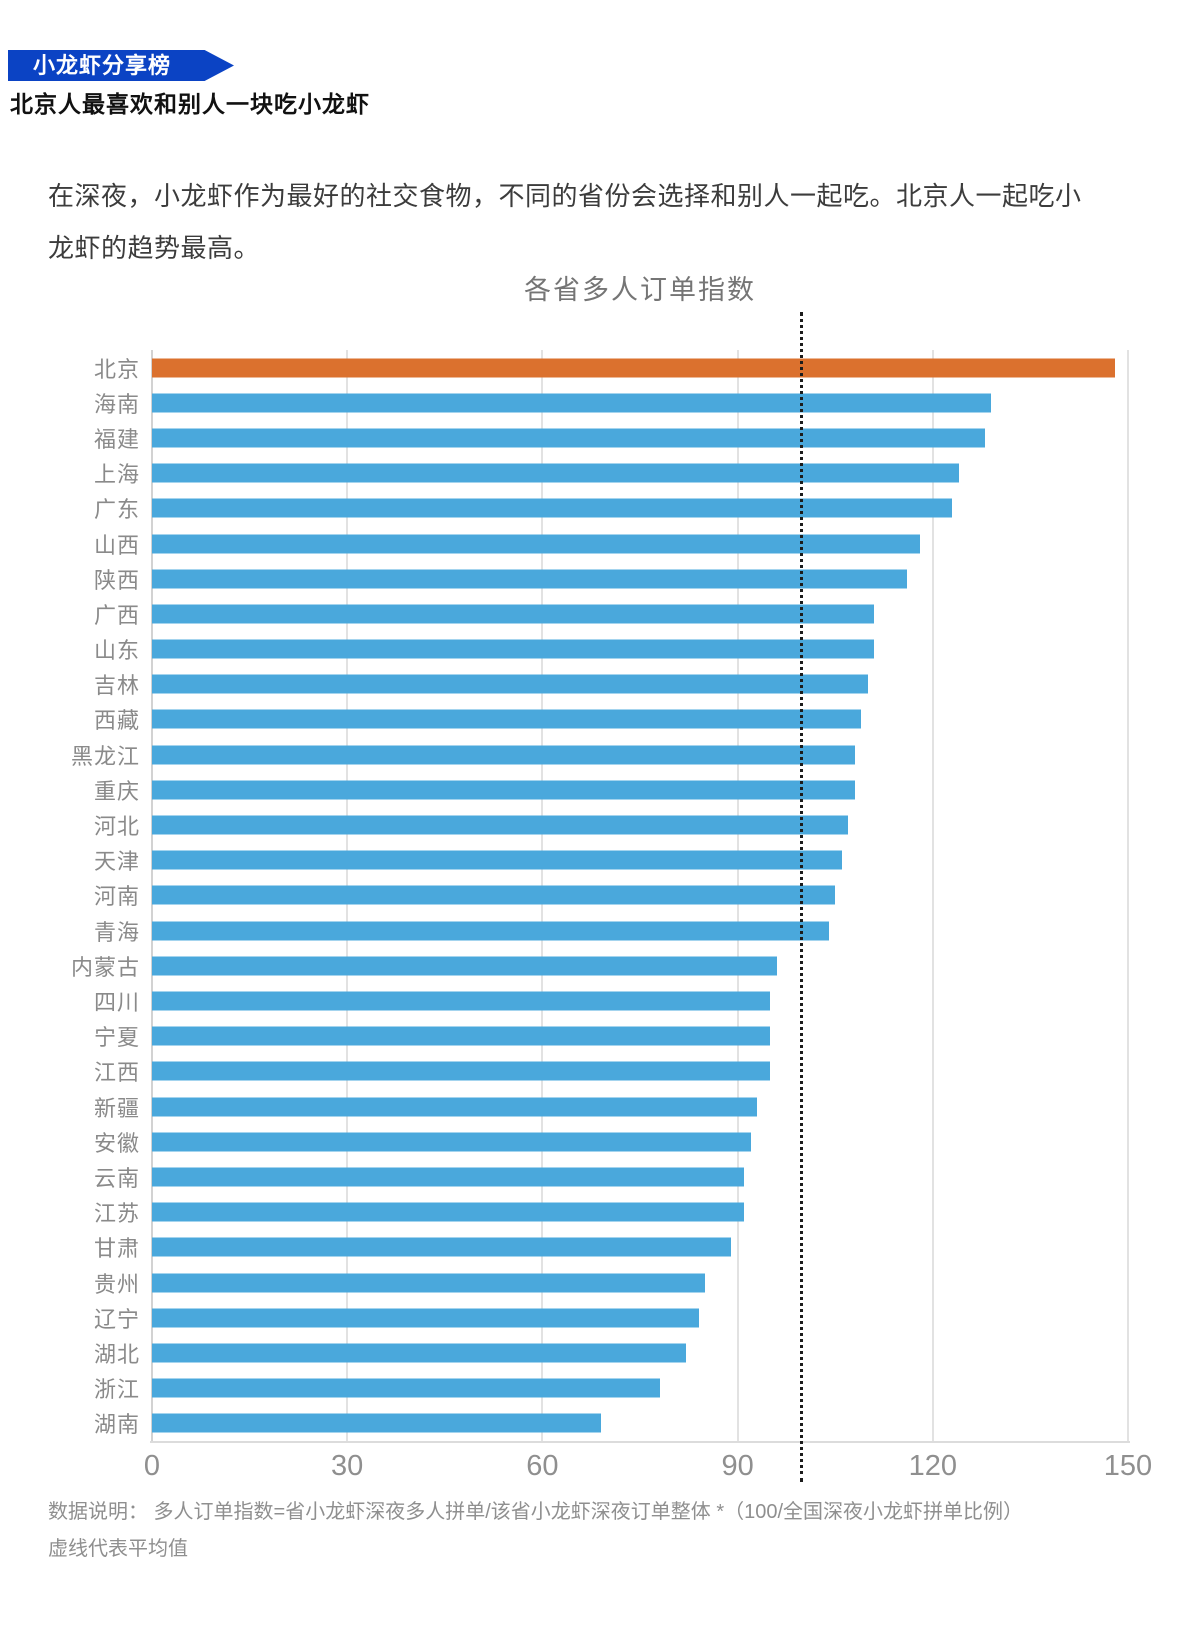 This screenshot has width=1200, height=1626. I want to click on bar-row: 山西, so click(600, 543).